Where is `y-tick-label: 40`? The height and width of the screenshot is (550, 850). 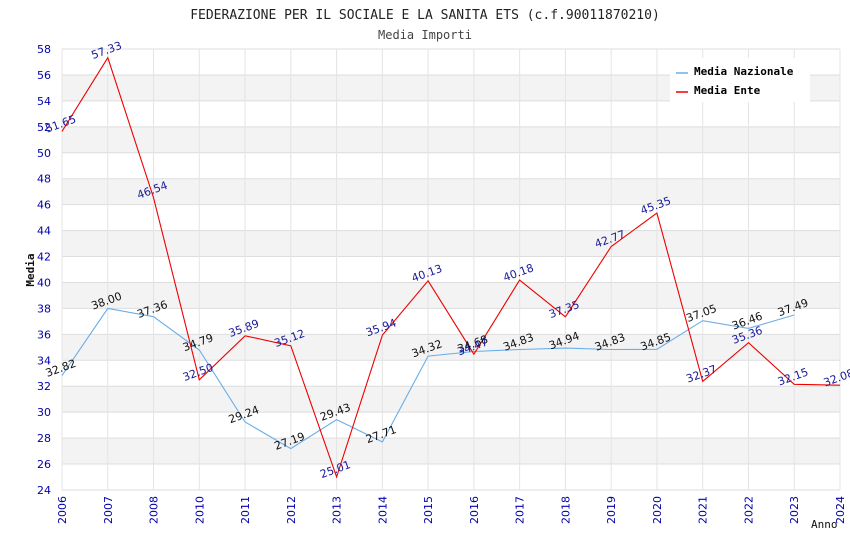 y-tick-label: 40 is located at coordinates (44, 282).